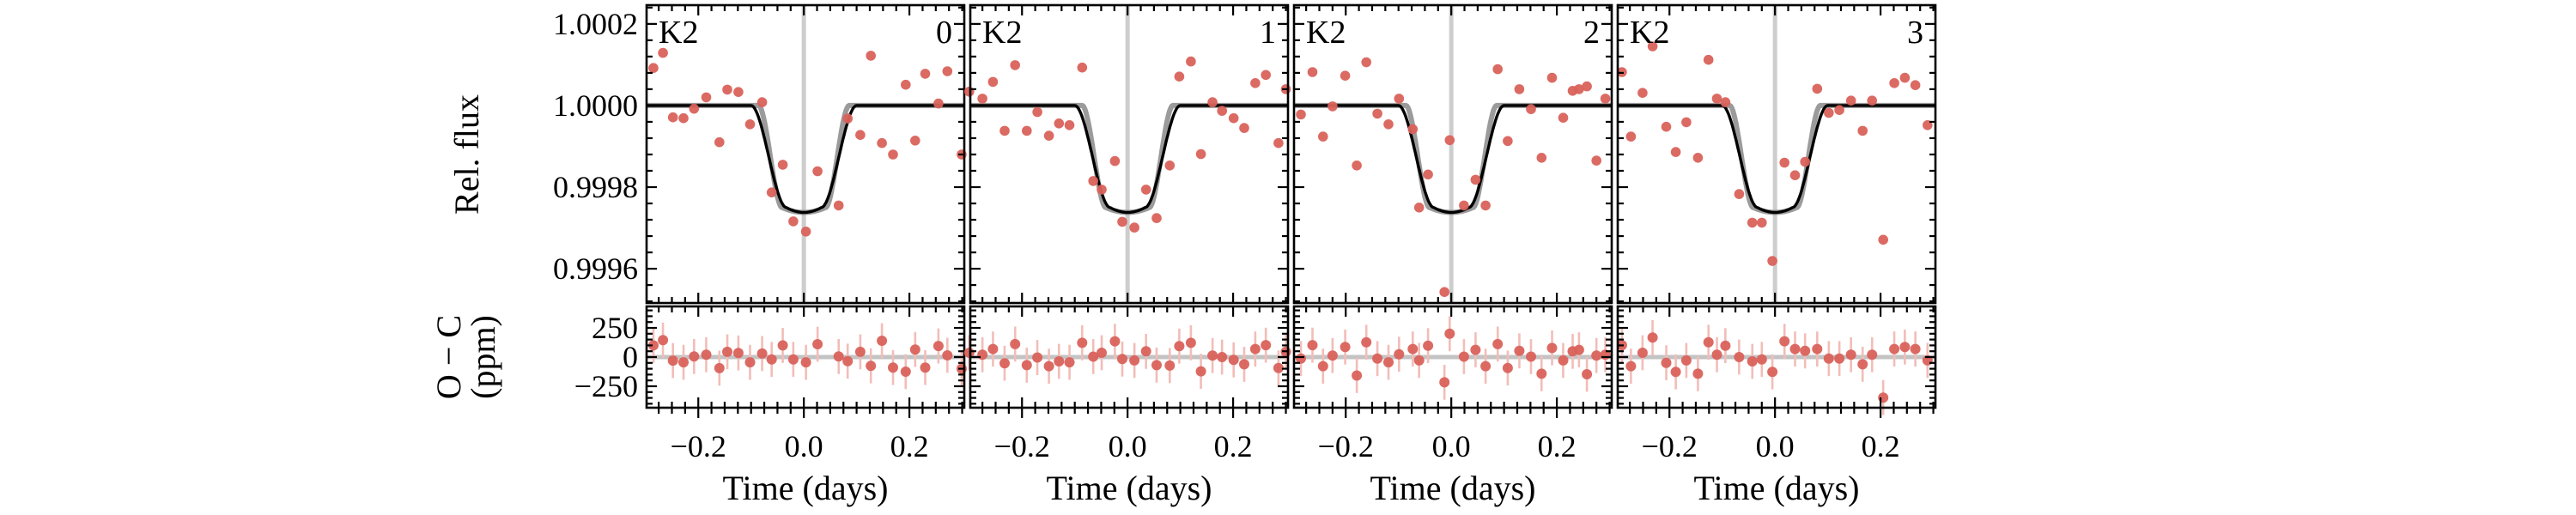 The image size is (2576, 515). What do you see at coordinates (1453, 159) in the screenshot?
I see `model-fit-curve` at bounding box center [1453, 159].